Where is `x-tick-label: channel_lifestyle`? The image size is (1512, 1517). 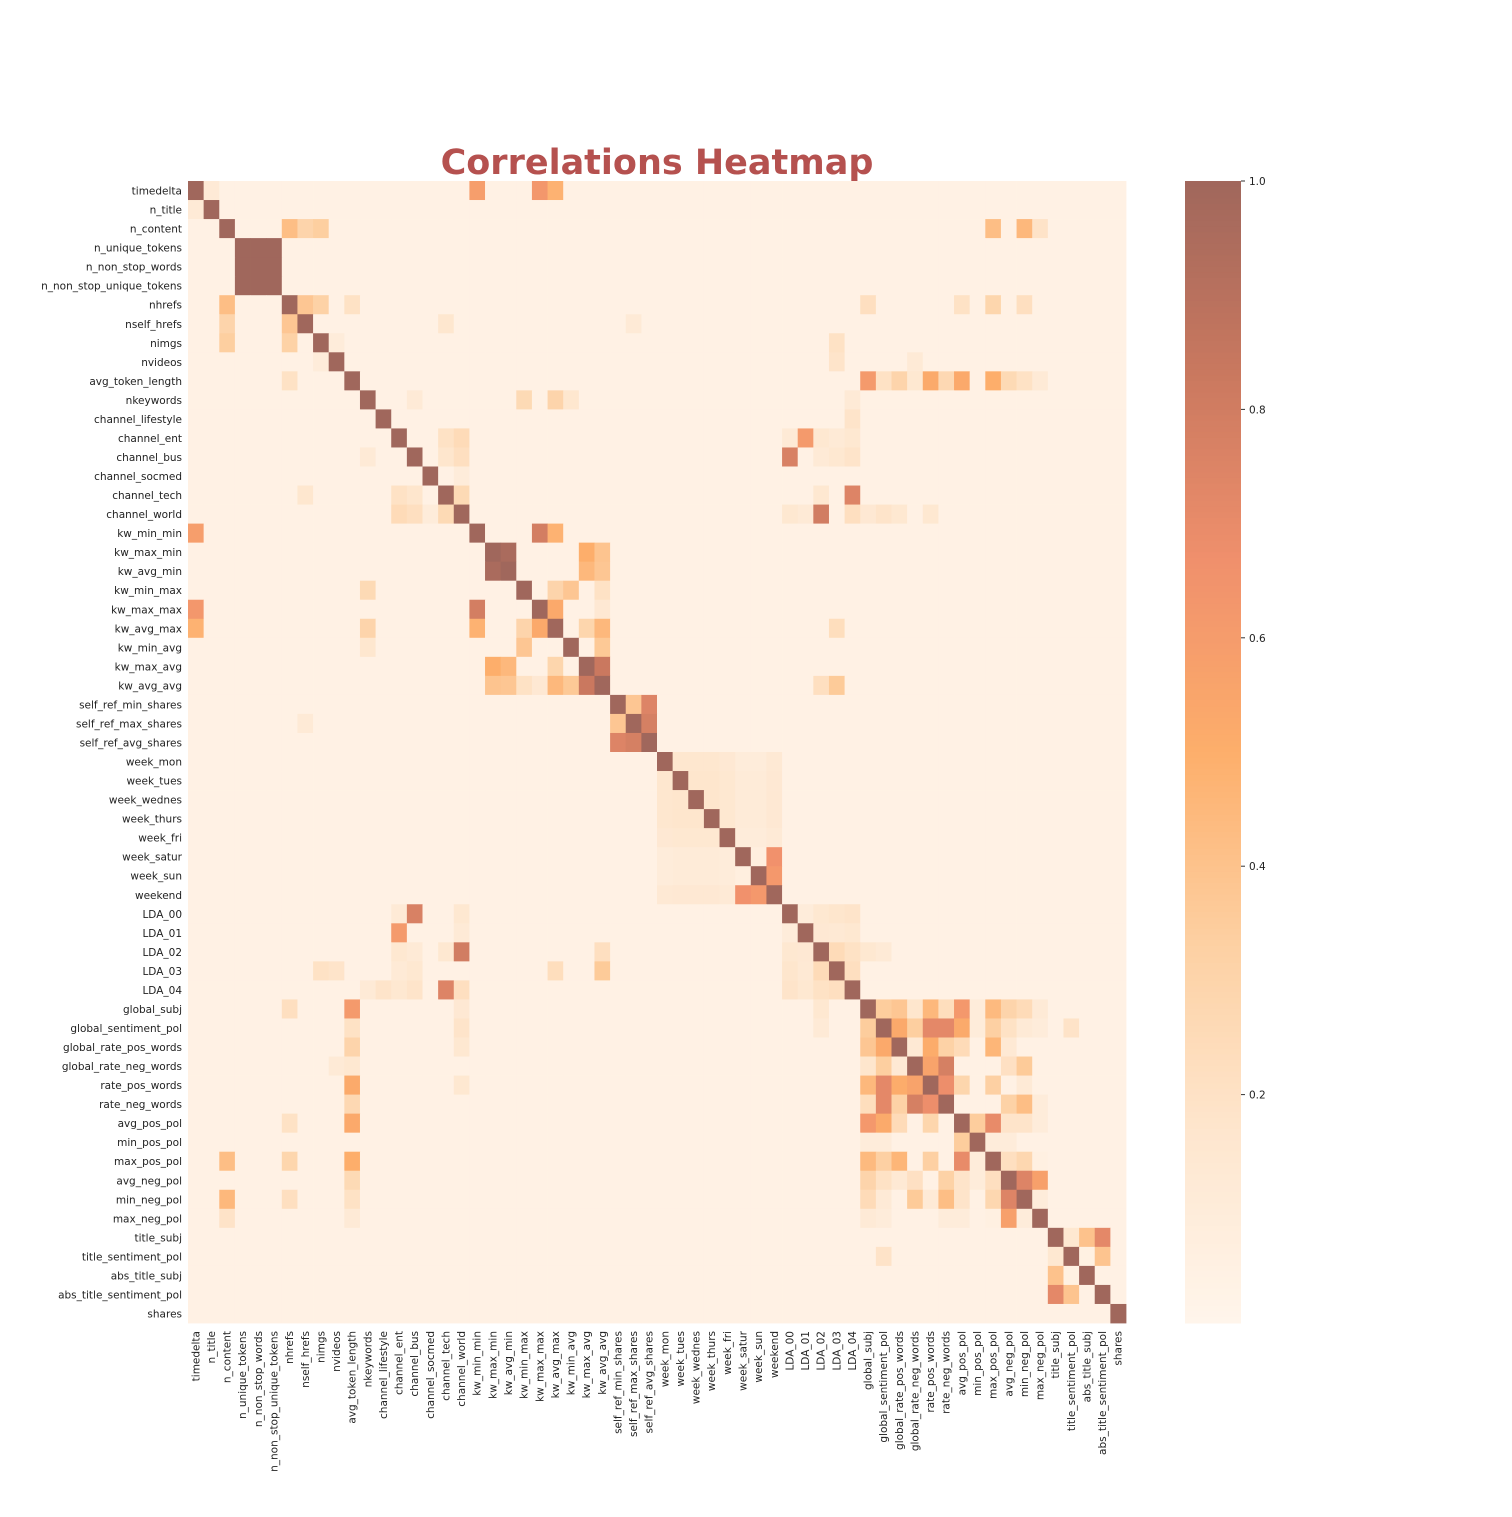 x-tick-label: channel_lifestyle is located at coordinates (384, 1375).